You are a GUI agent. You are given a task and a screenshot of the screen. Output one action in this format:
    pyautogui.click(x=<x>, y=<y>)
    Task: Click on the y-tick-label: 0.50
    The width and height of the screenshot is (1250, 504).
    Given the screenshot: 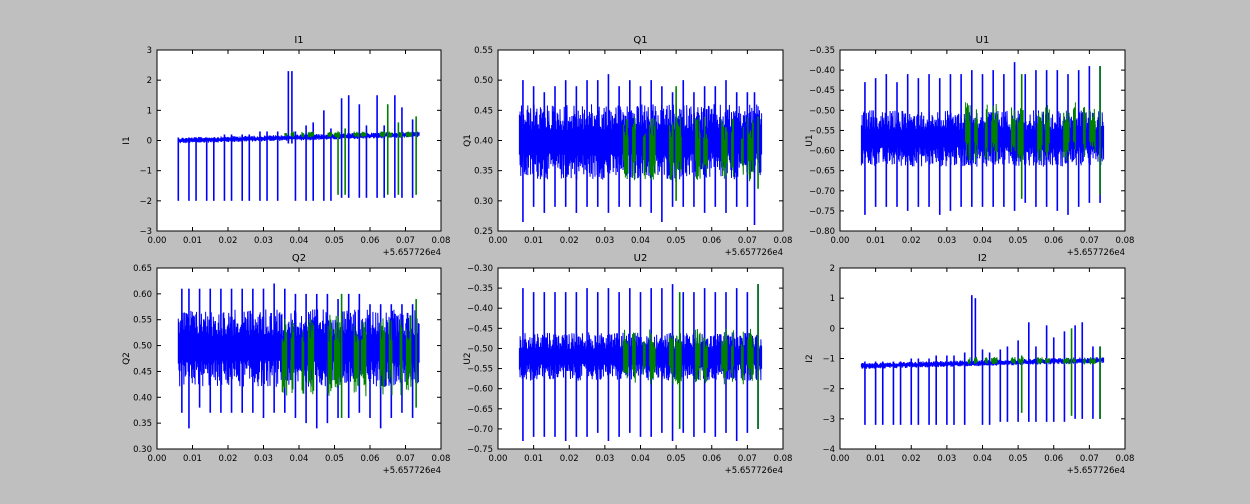 What is the action you would take?
    pyautogui.click(x=483, y=81)
    